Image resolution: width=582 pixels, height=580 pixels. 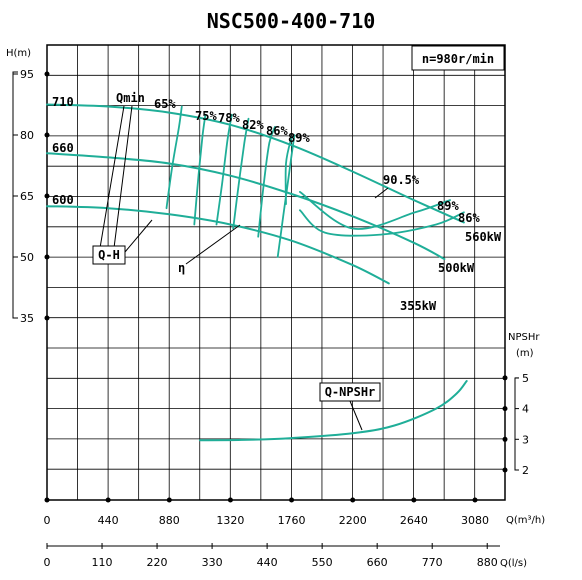 I want to click on qmin-leader, so click(x=116, y=177).